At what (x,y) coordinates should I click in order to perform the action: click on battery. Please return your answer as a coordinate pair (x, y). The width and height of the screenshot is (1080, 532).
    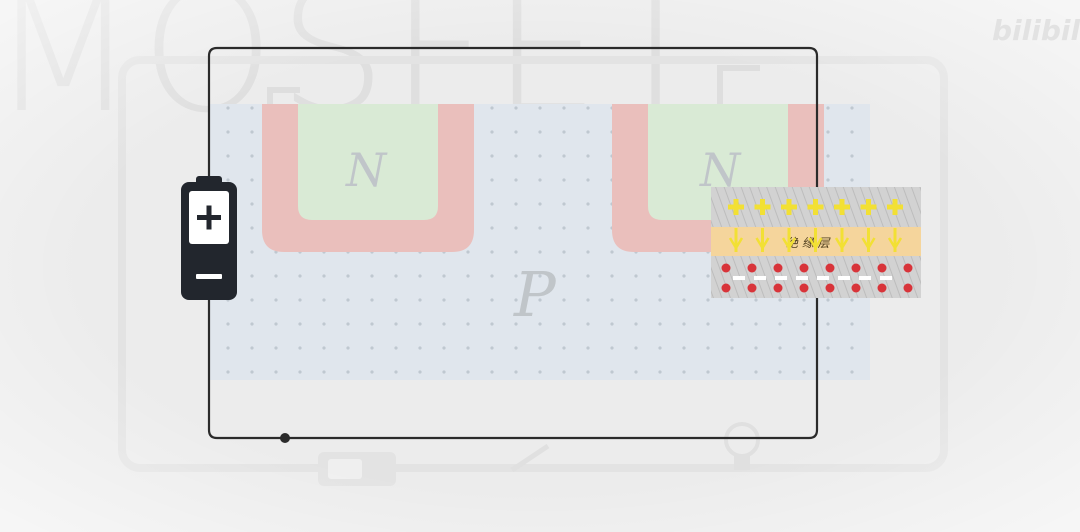
    Looking at the image, I should click on (209, 238).